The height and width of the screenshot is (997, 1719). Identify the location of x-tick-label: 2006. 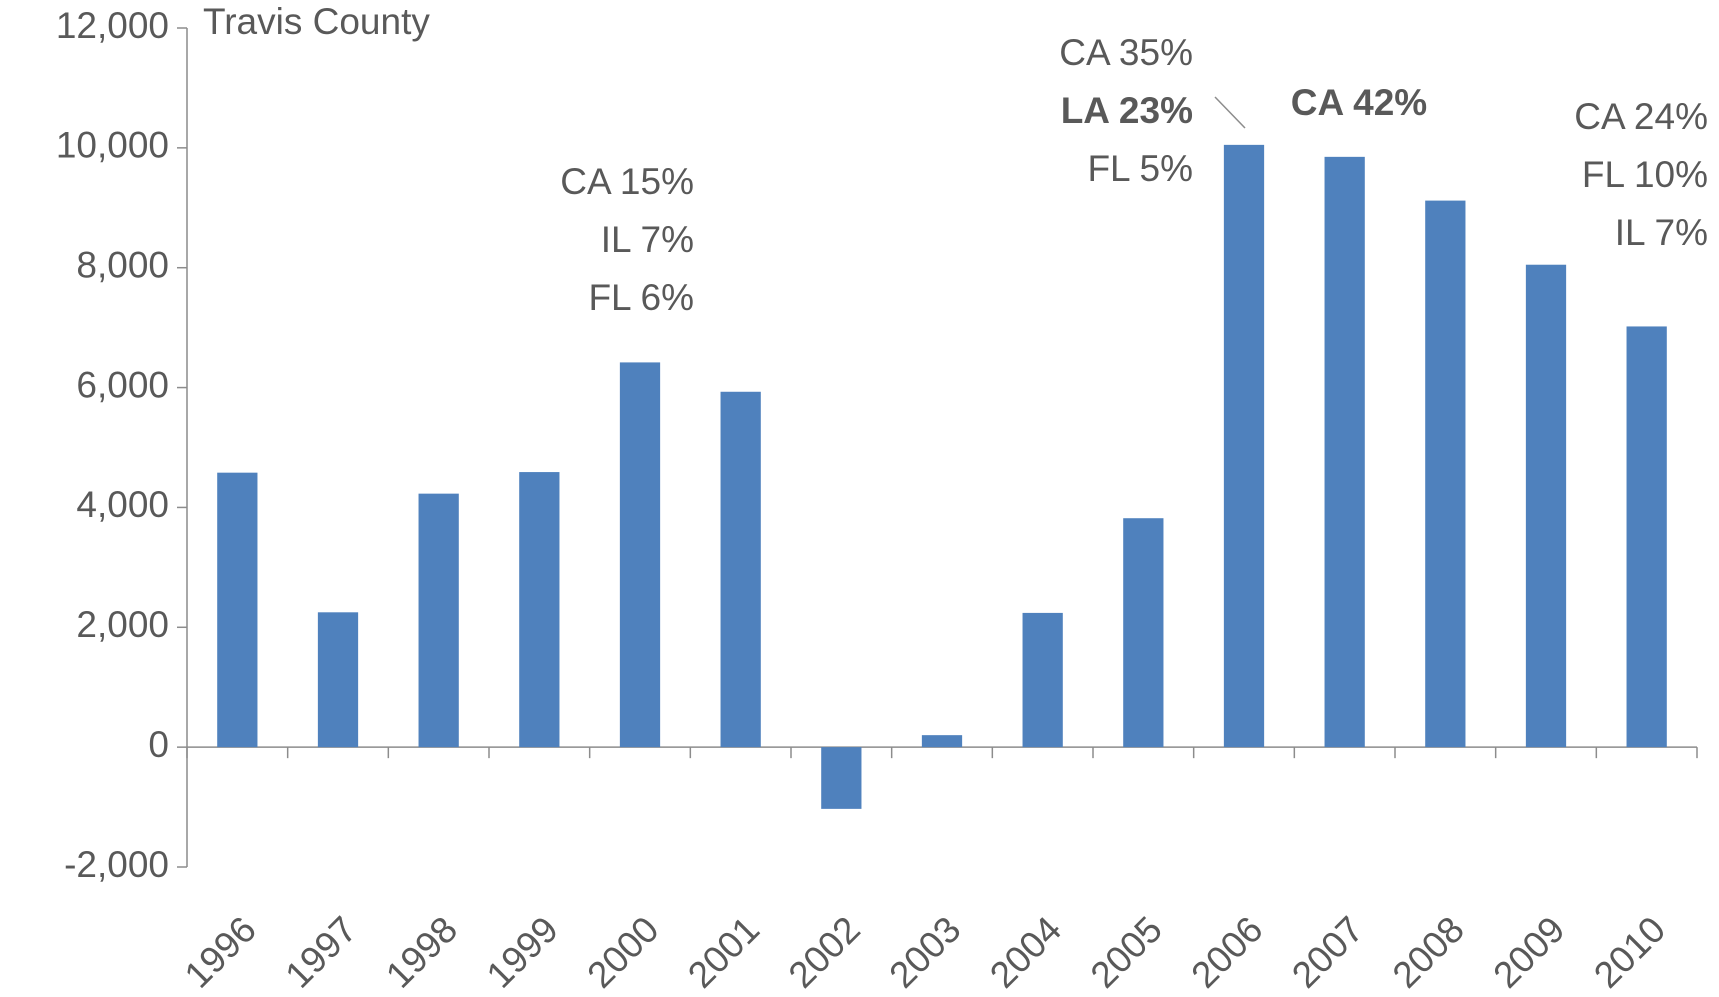
(1226, 952).